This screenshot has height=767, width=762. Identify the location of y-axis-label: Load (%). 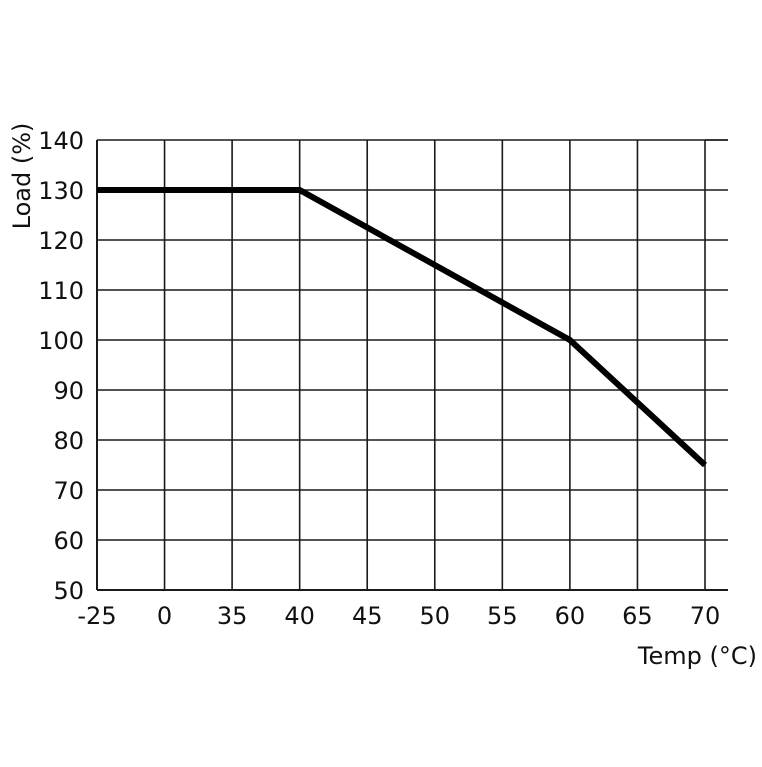
(22, 176).